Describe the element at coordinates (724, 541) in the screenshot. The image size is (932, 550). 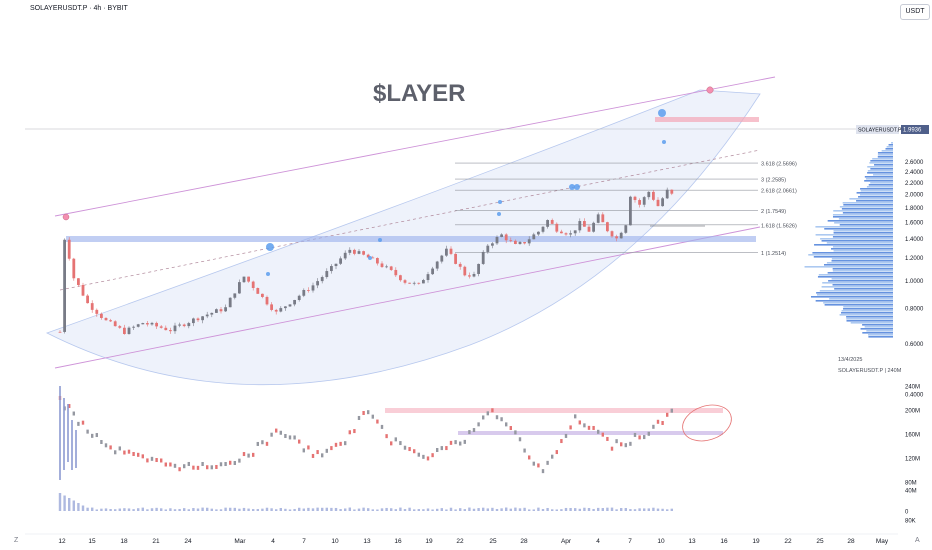
I see `time-tick-label: 16` at that location.